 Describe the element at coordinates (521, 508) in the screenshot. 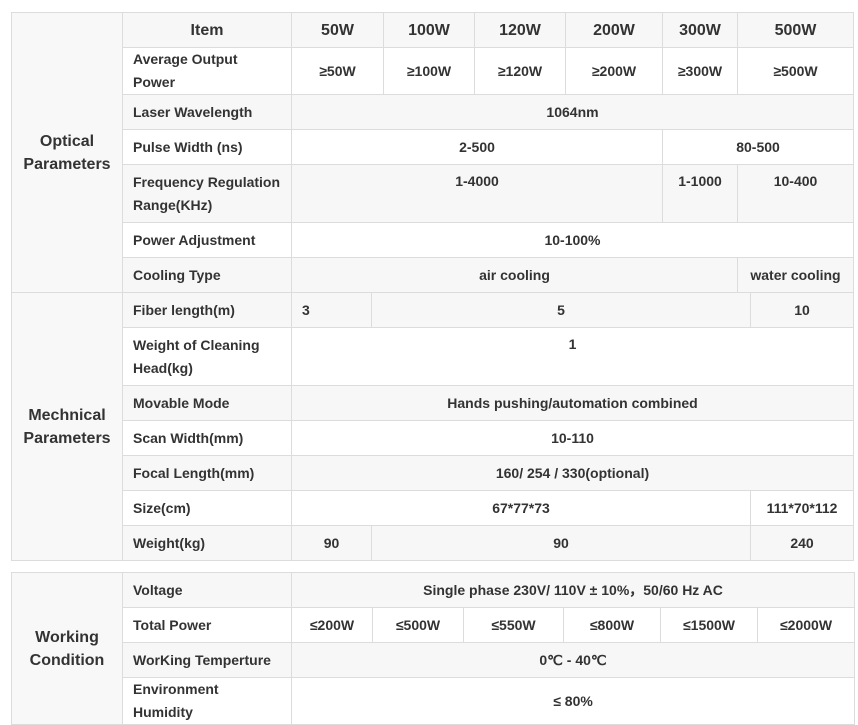

I see `value-cell: 67*77*73` at that location.